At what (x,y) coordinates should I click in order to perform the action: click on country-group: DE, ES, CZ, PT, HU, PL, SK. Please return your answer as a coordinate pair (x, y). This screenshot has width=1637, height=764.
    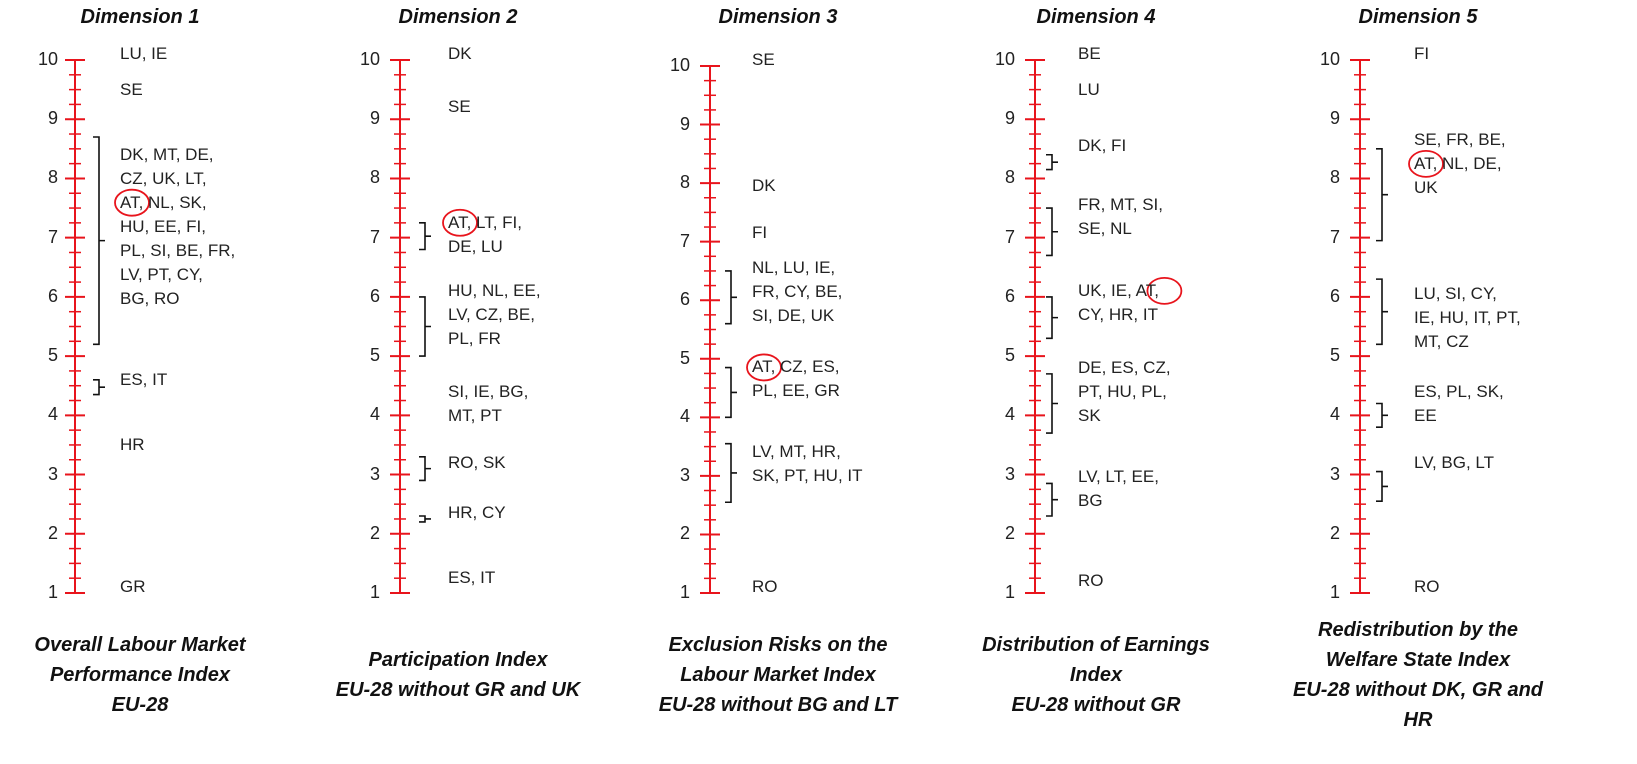
    Looking at the image, I should click on (1124, 392).